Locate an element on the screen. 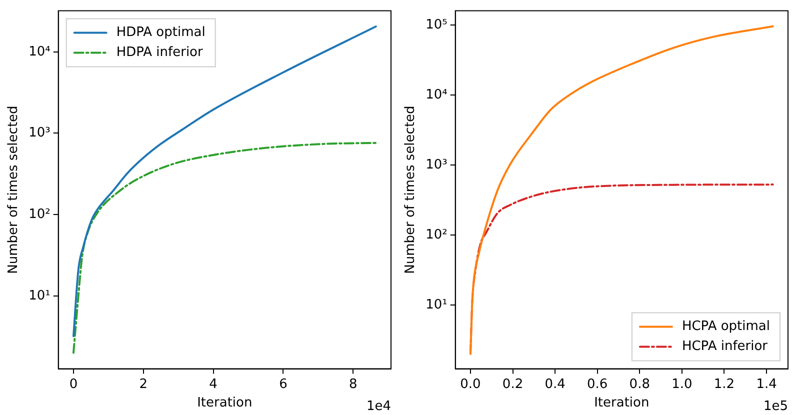 The width and height of the screenshot is (794, 415). x-tick-label: 1.0 is located at coordinates (682, 384).